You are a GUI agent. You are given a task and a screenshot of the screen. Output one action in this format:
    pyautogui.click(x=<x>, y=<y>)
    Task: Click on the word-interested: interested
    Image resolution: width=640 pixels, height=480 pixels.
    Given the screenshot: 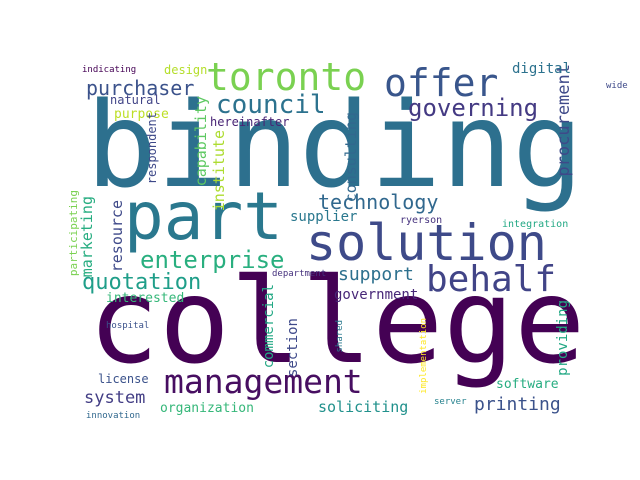 What is the action you would take?
    pyautogui.click(x=145, y=298)
    